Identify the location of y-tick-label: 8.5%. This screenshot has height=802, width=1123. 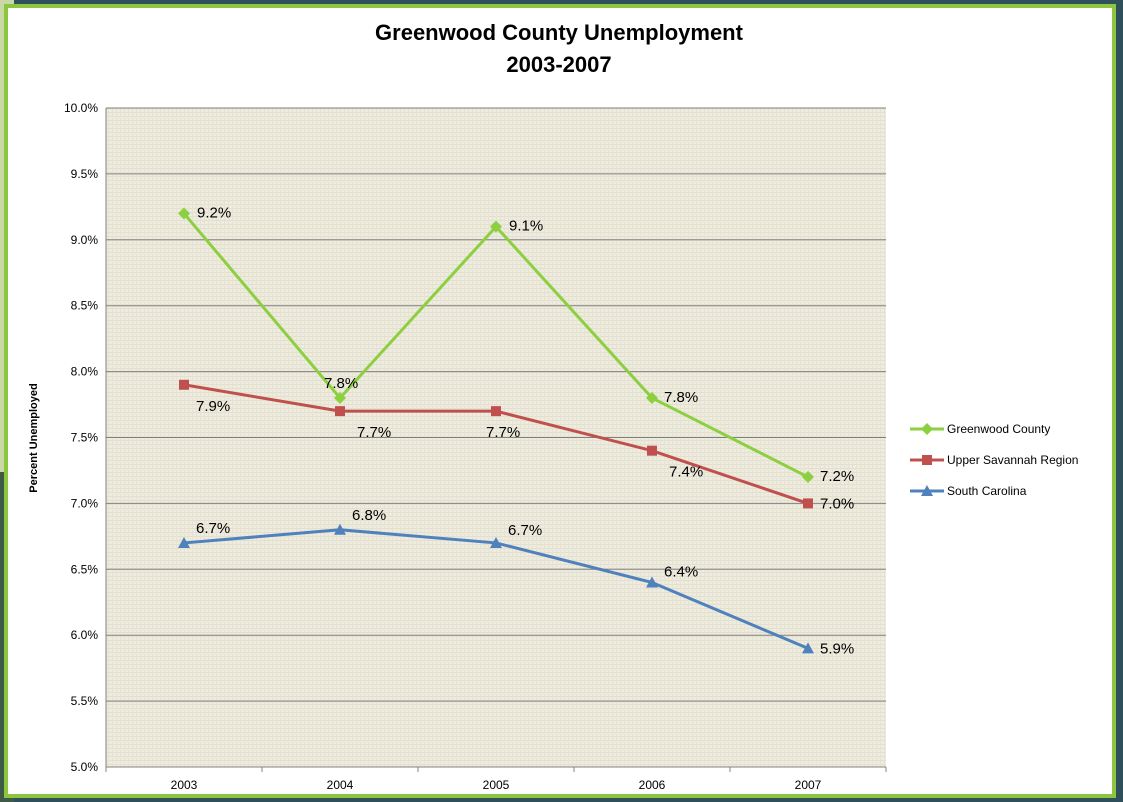
(85, 306).